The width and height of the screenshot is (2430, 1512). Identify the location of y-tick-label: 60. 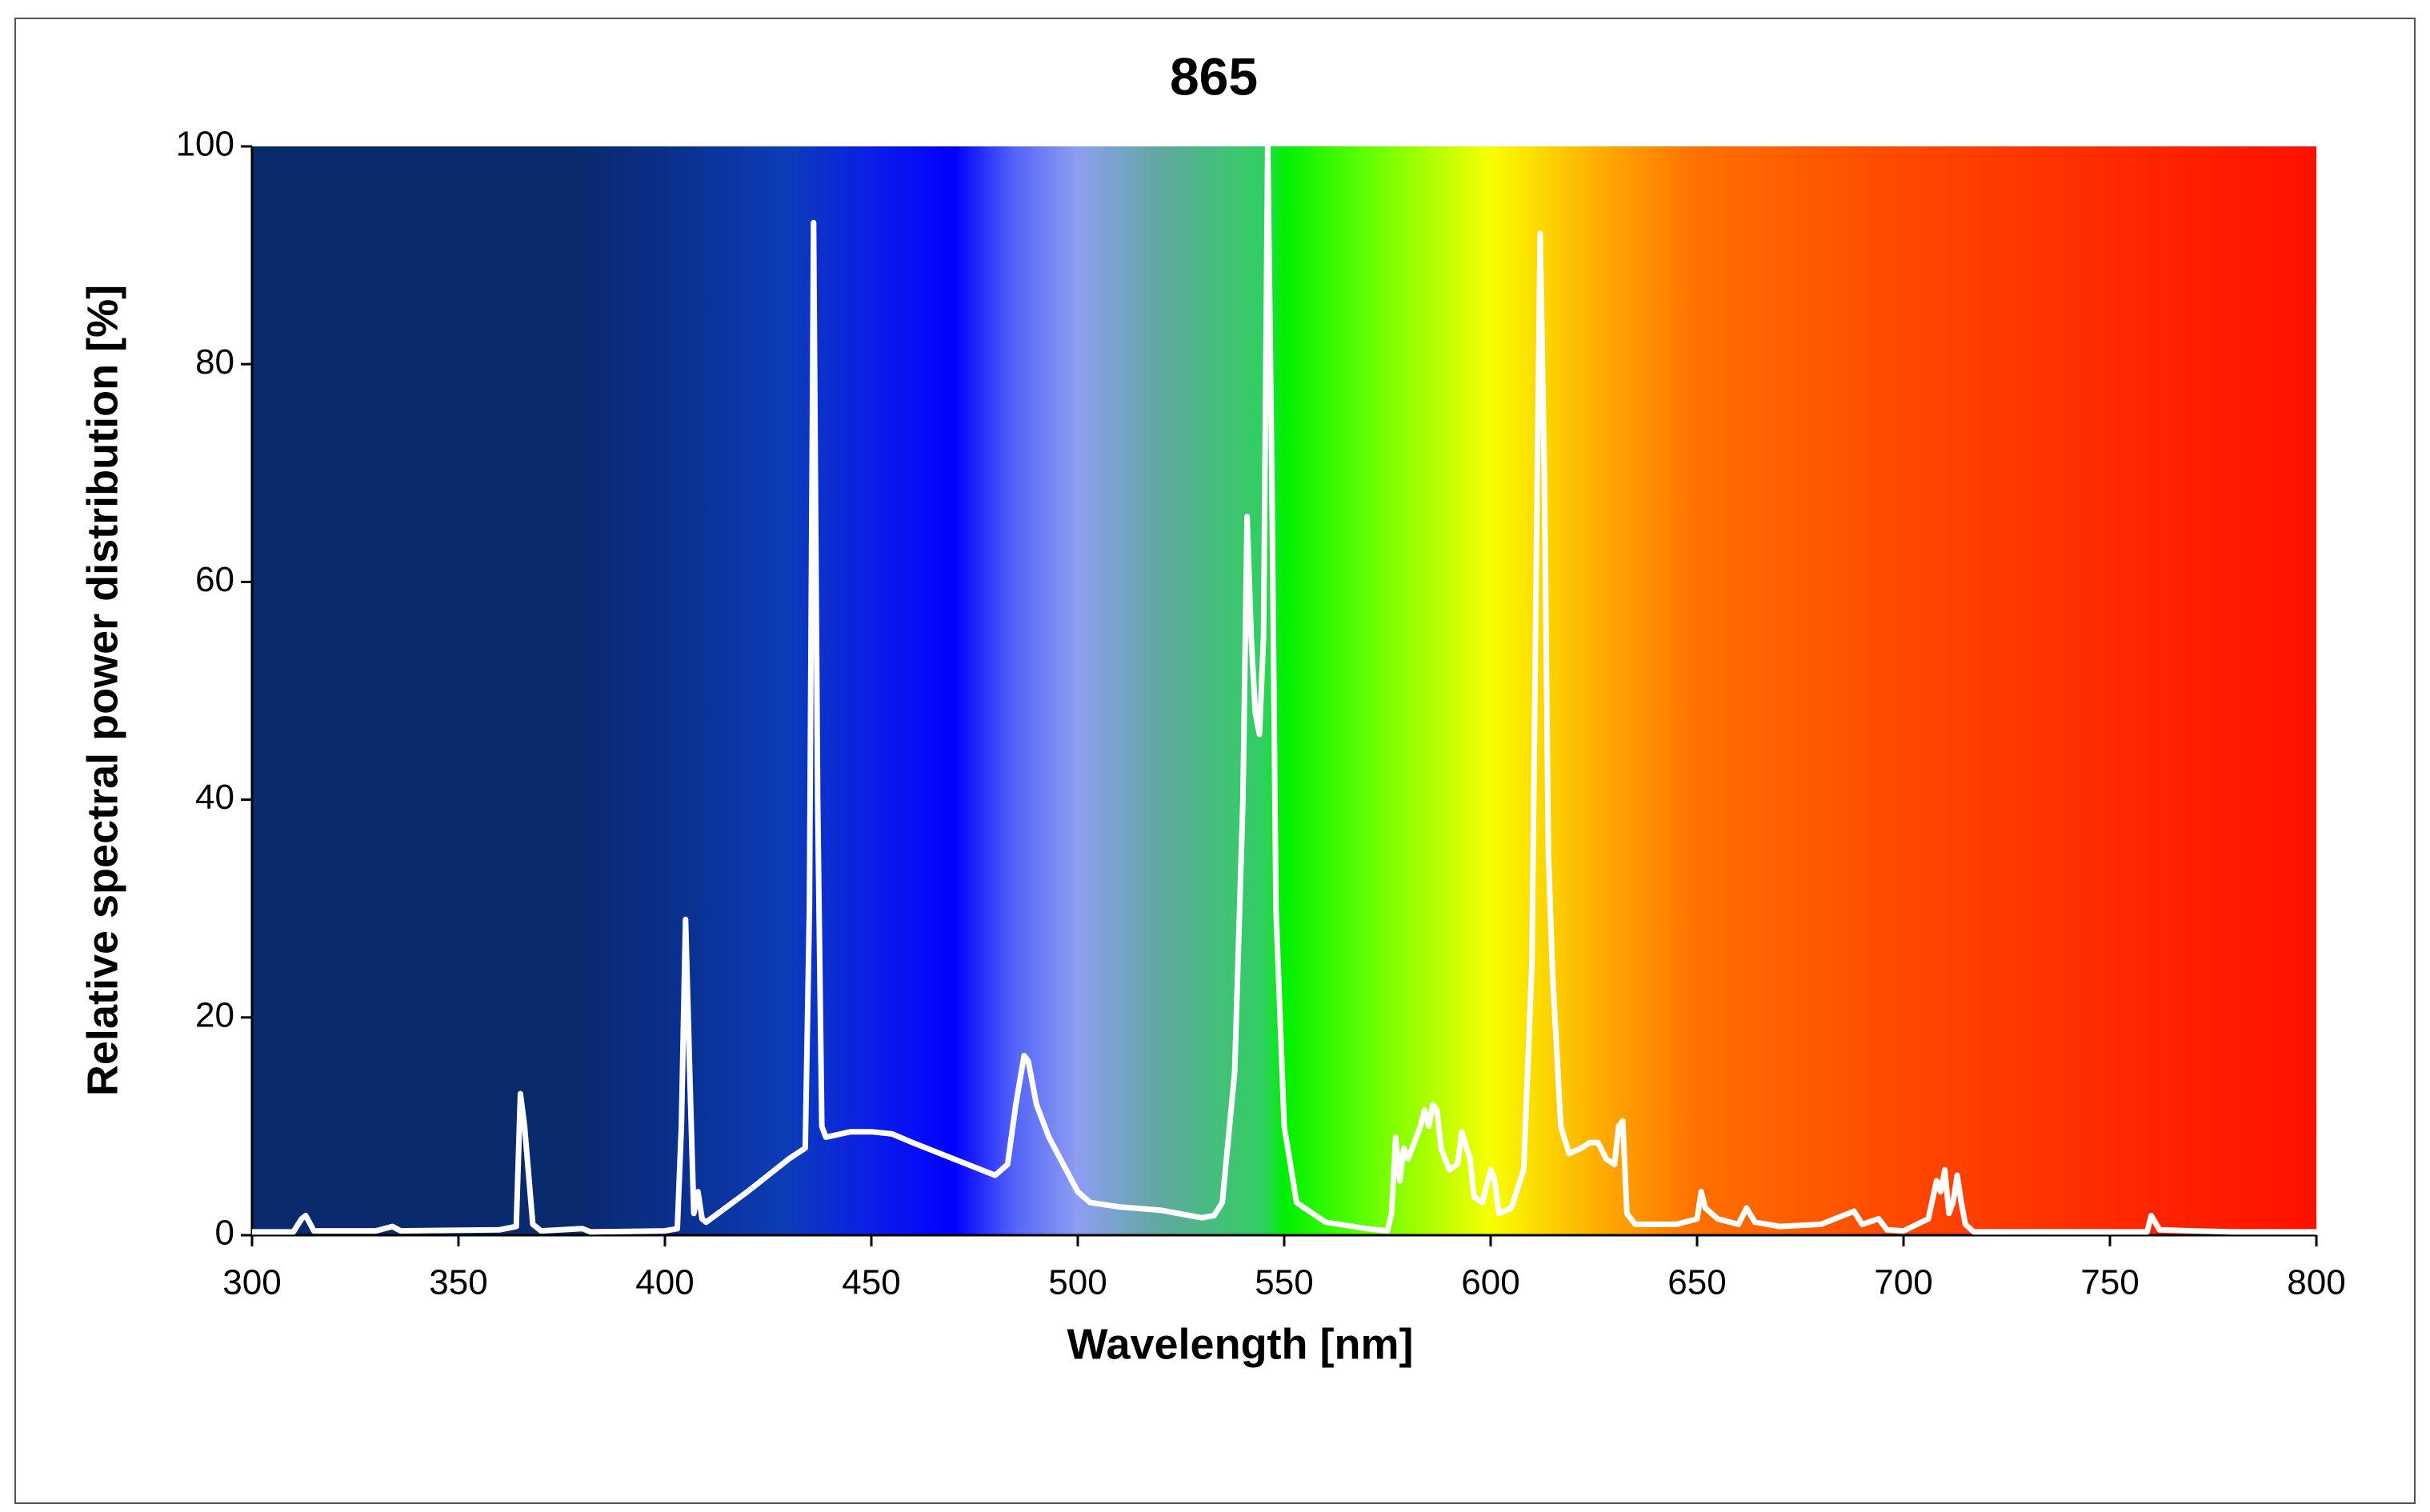
(214, 579).